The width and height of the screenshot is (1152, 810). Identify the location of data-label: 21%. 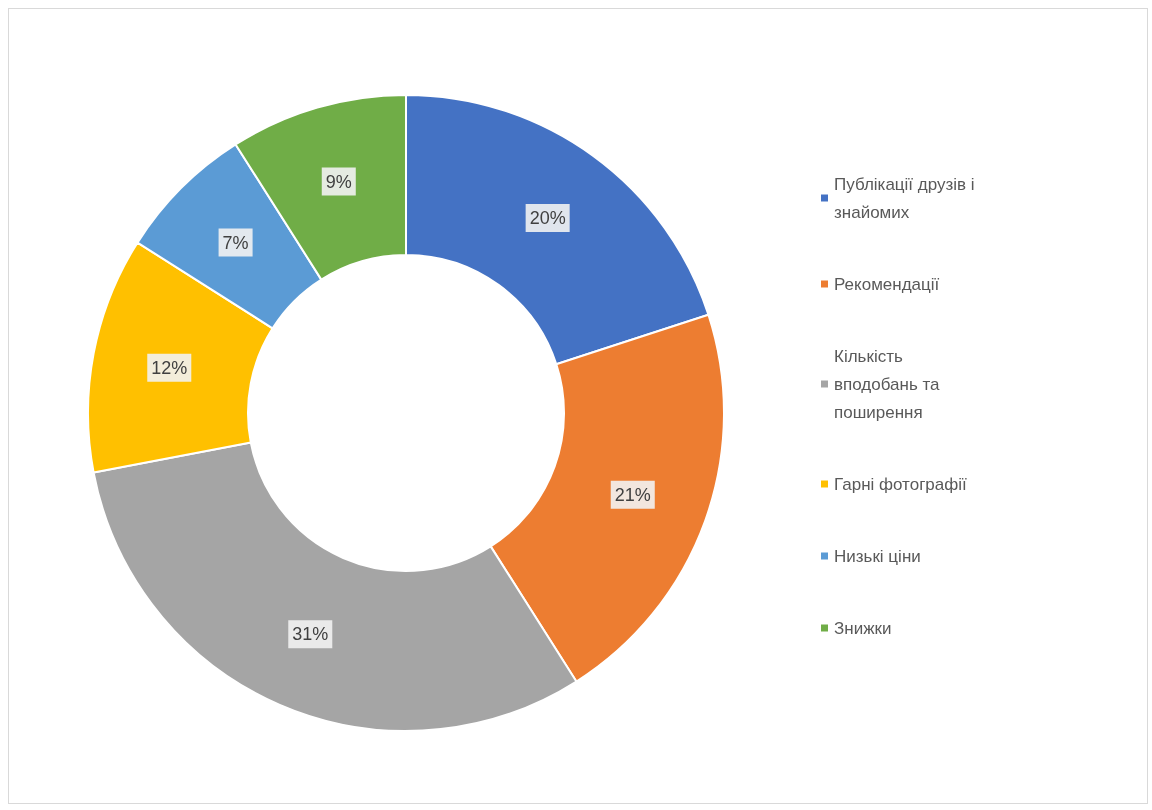
(632, 494).